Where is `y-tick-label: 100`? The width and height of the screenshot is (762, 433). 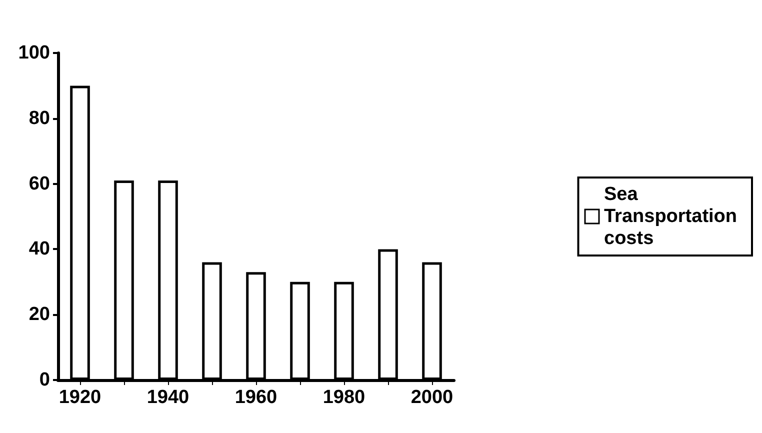
y-tick-label: 100 is located at coordinates (34, 53).